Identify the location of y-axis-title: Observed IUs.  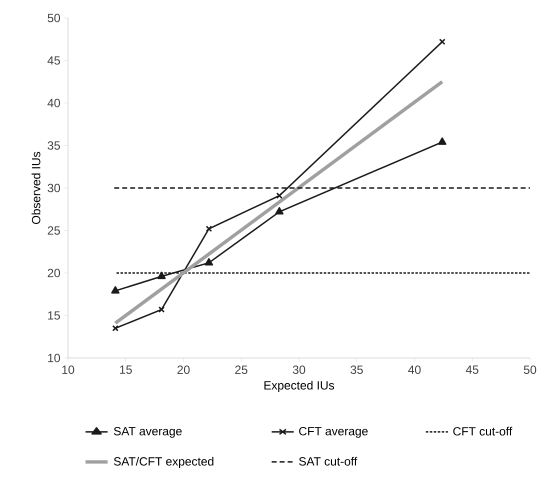
(36, 188).